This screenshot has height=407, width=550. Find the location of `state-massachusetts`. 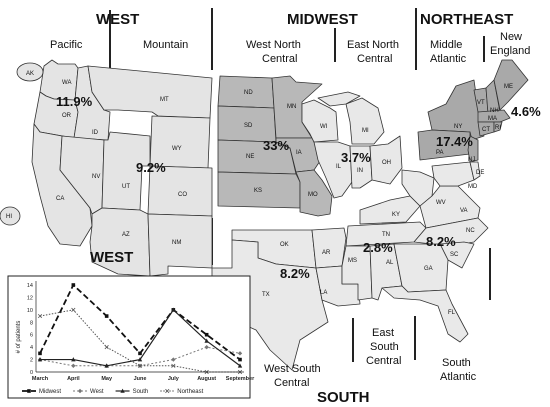

state-massachusetts is located at coordinates (494, 116).